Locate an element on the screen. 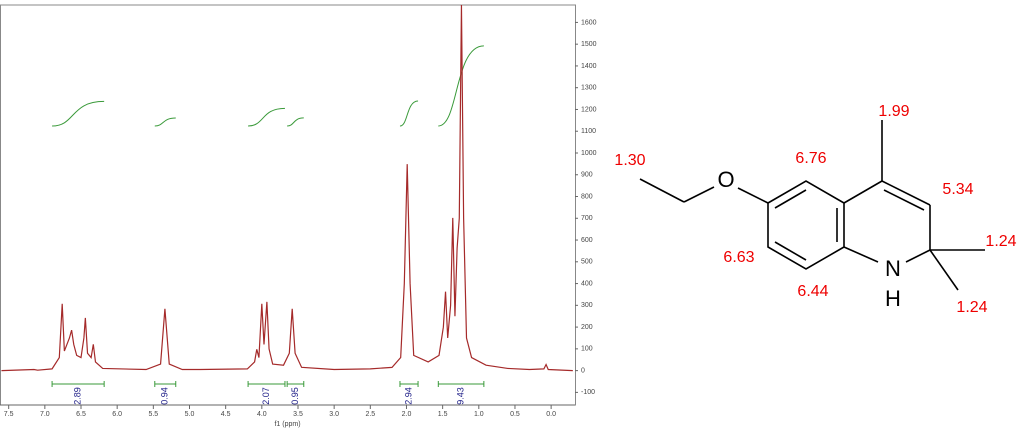 This screenshot has width=1024, height=435. y-tick-label: 500 is located at coordinates (587, 262).